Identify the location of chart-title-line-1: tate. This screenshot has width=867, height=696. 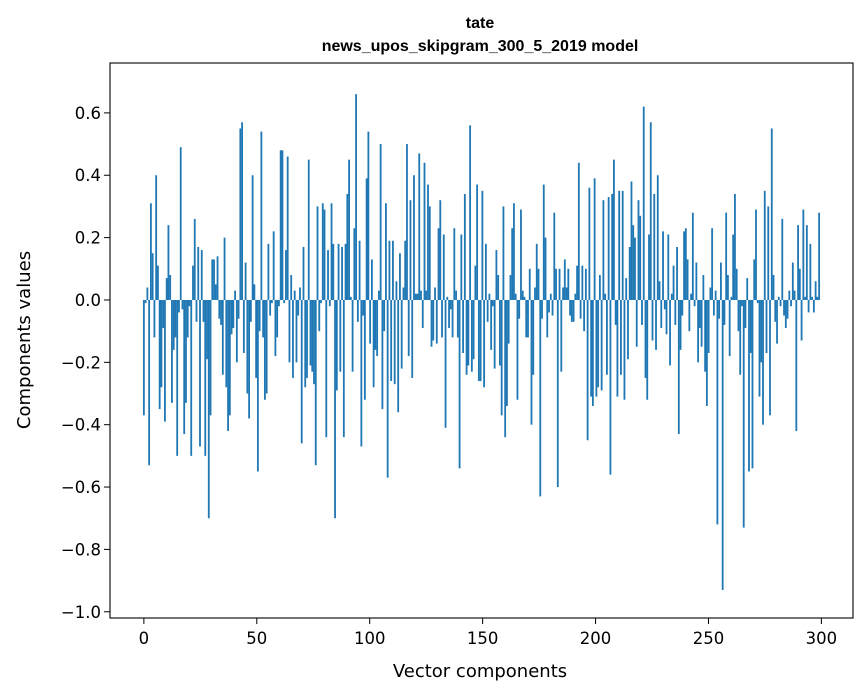
(480, 23).